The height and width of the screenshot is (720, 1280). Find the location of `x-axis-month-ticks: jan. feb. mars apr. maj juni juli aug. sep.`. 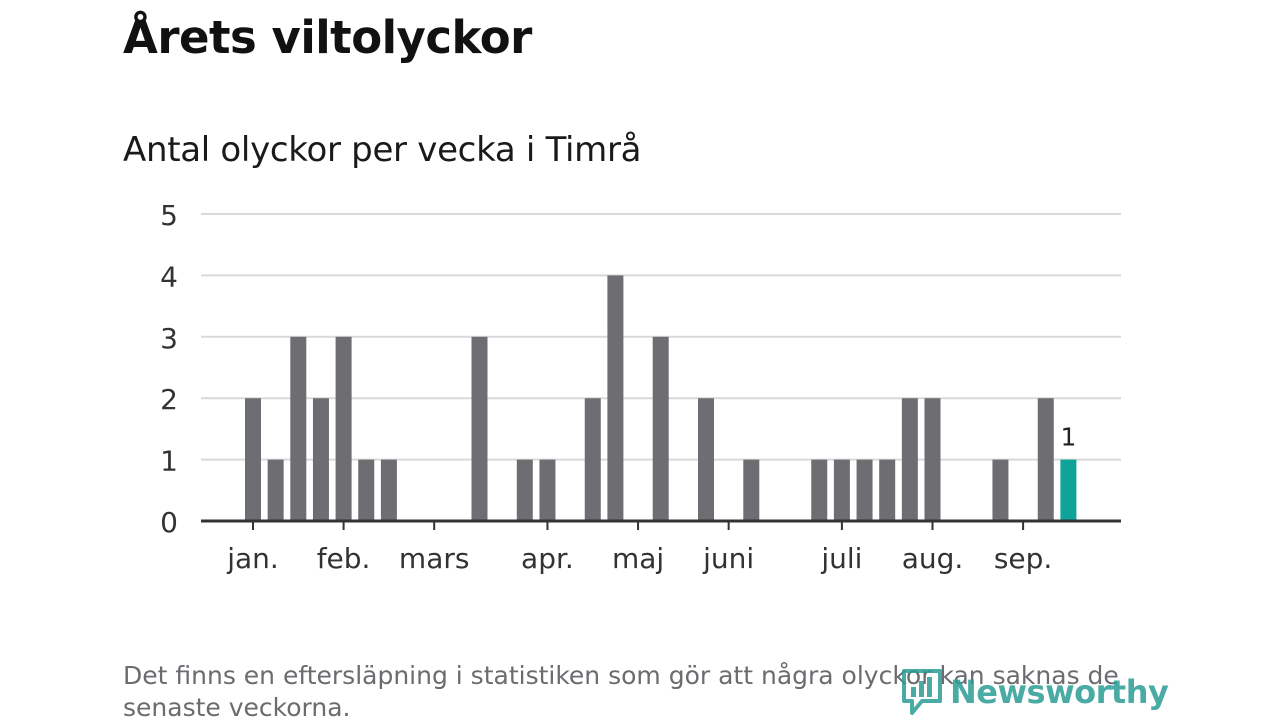

x-axis-month-ticks: jan. feb. mars apr. maj juni juli aug. sep. is located at coordinates (639, 548).